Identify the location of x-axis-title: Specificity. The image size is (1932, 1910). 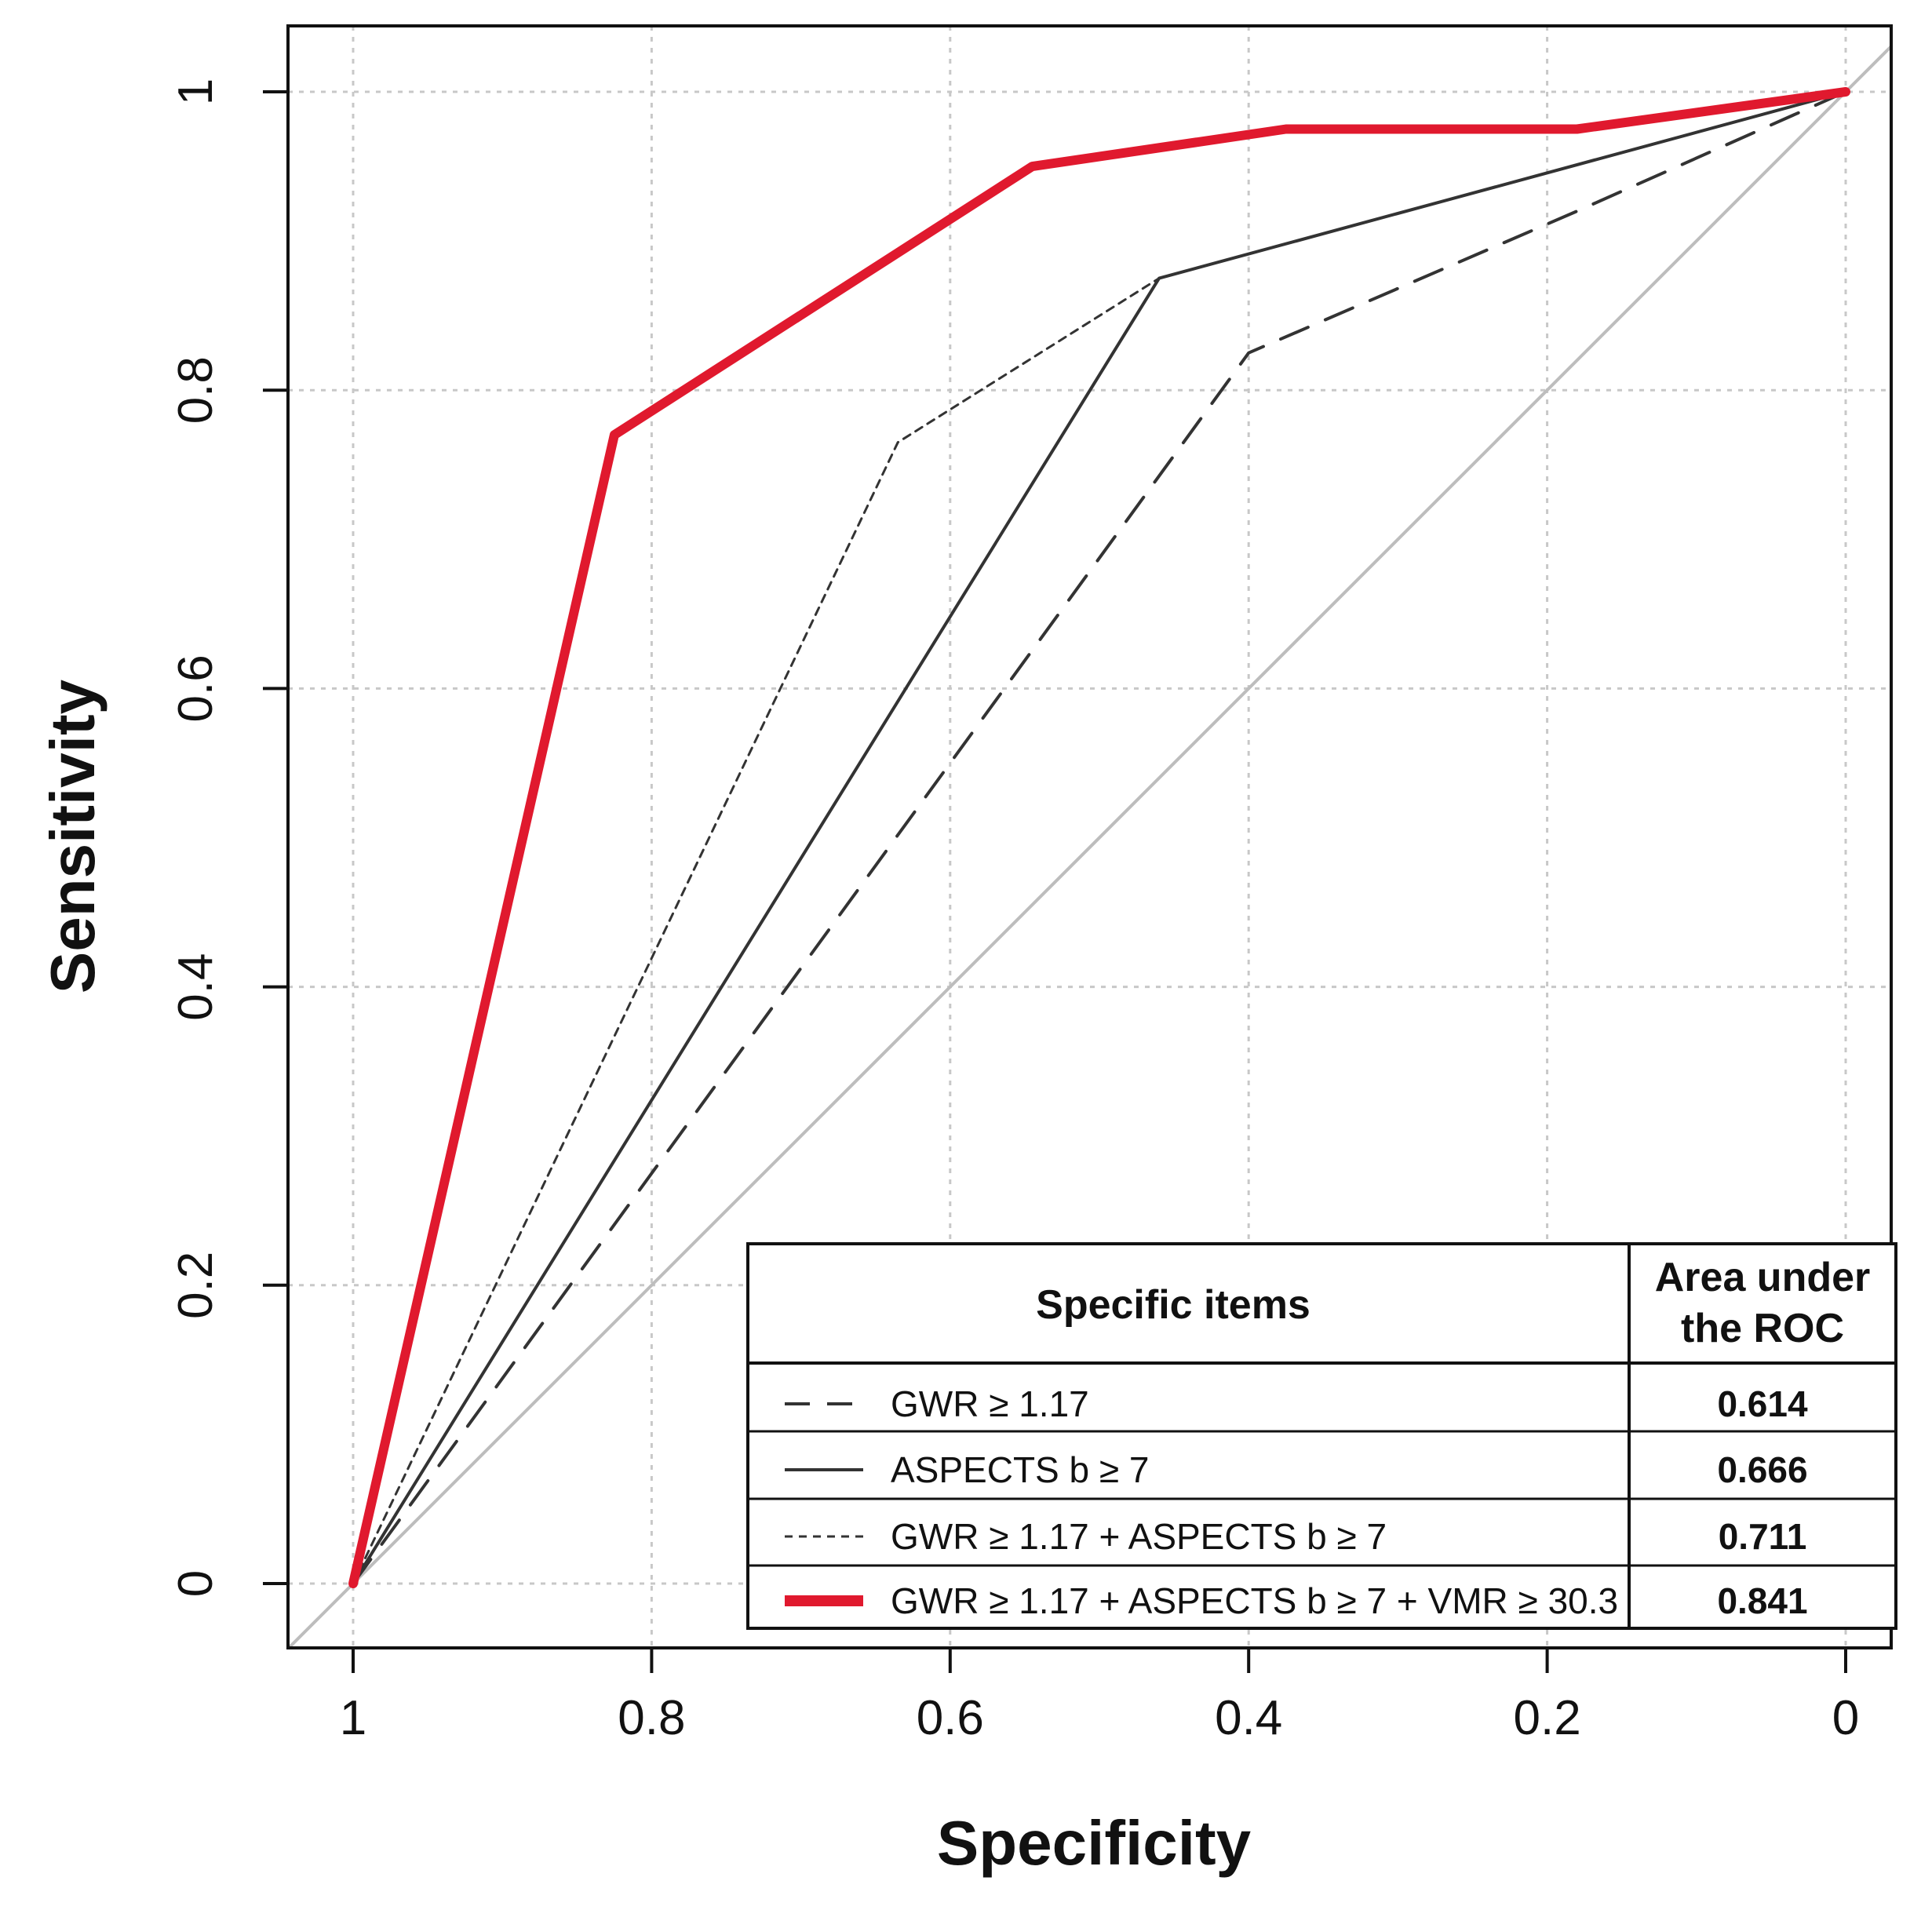
(1094, 1843).